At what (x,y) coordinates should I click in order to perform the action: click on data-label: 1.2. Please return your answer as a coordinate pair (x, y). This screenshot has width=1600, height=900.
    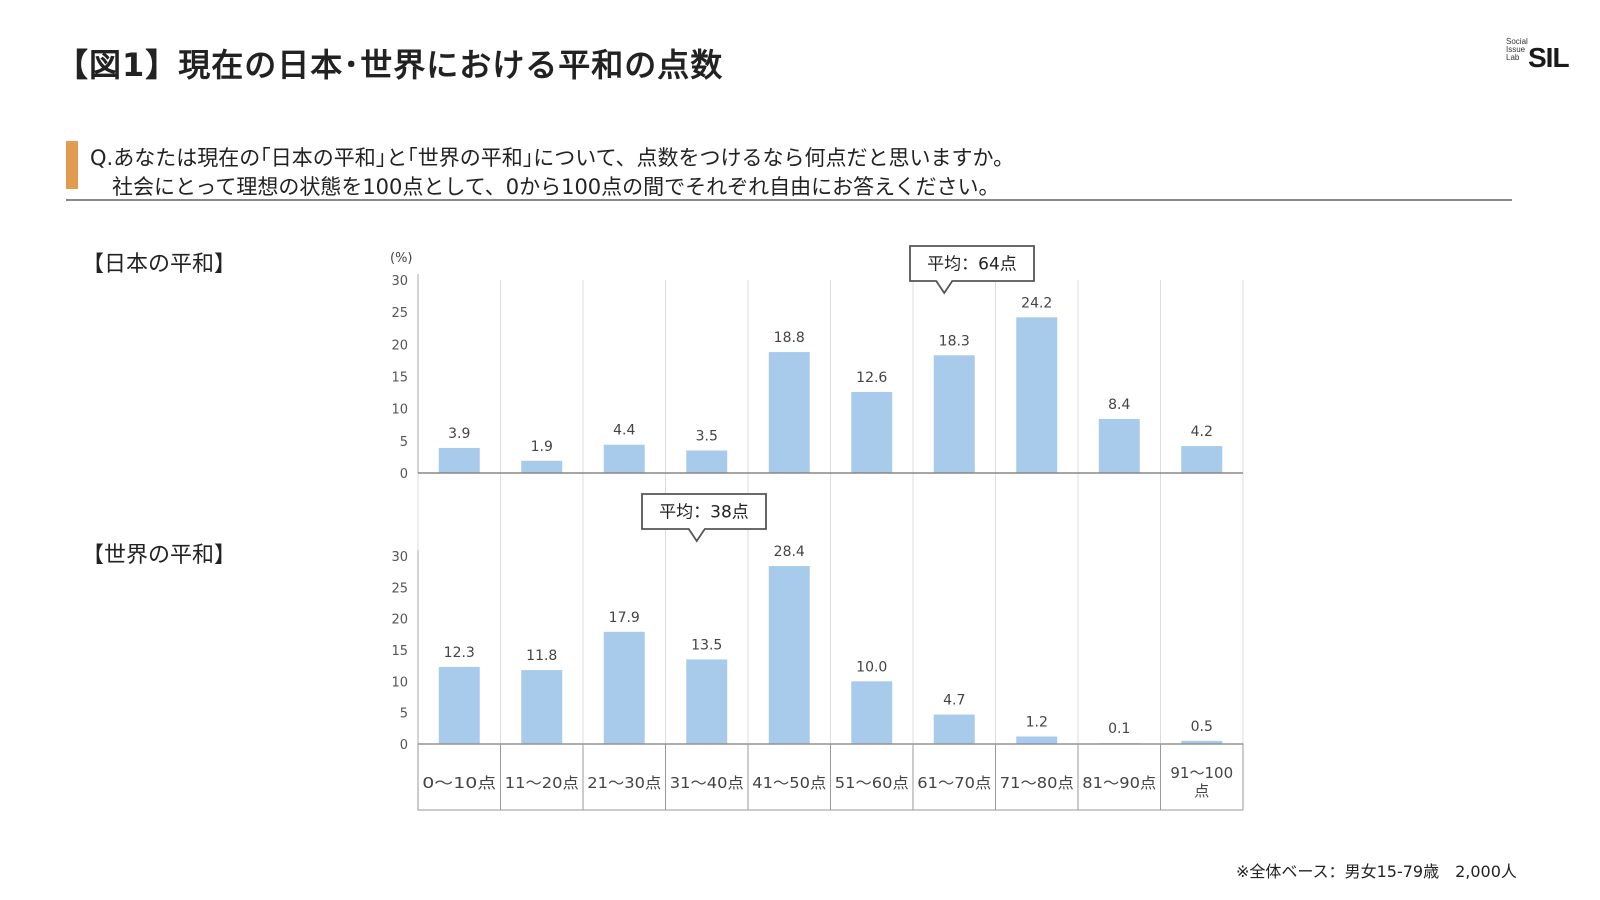
    Looking at the image, I should click on (1037, 722).